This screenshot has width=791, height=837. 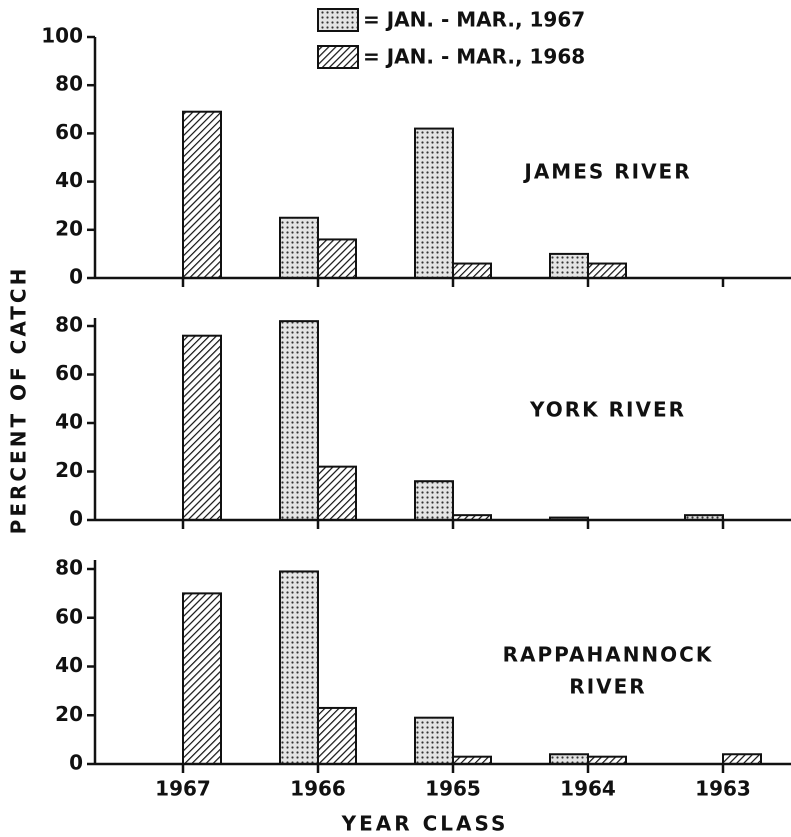 What do you see at coordinates (19, 400) in the screenshot?
I see `y-axis-label: PERCENT OF CATCH` at bounding box center [19, 400].